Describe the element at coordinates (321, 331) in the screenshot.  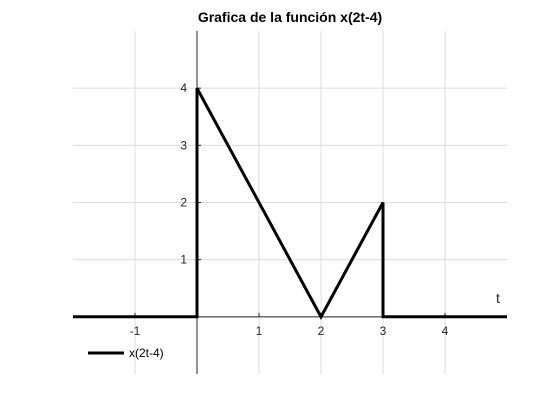
I see `x-tick-label: 2` at that location.